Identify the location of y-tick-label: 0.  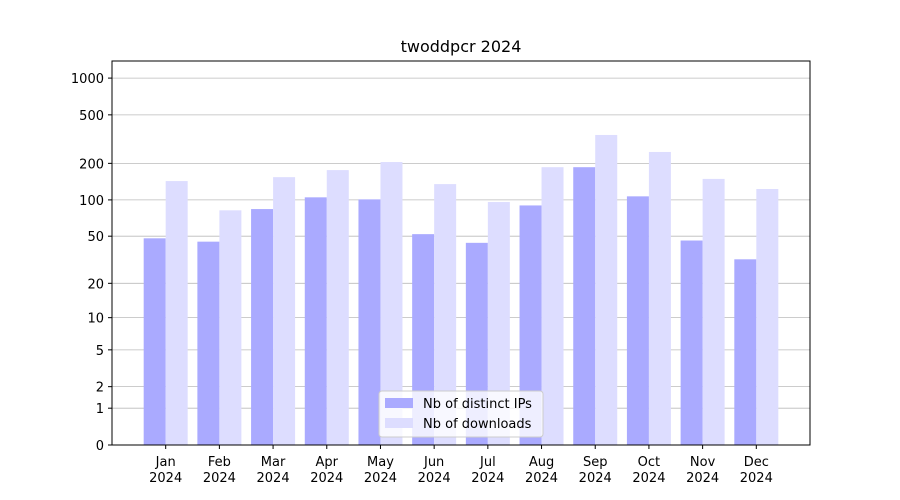
(100, 446).